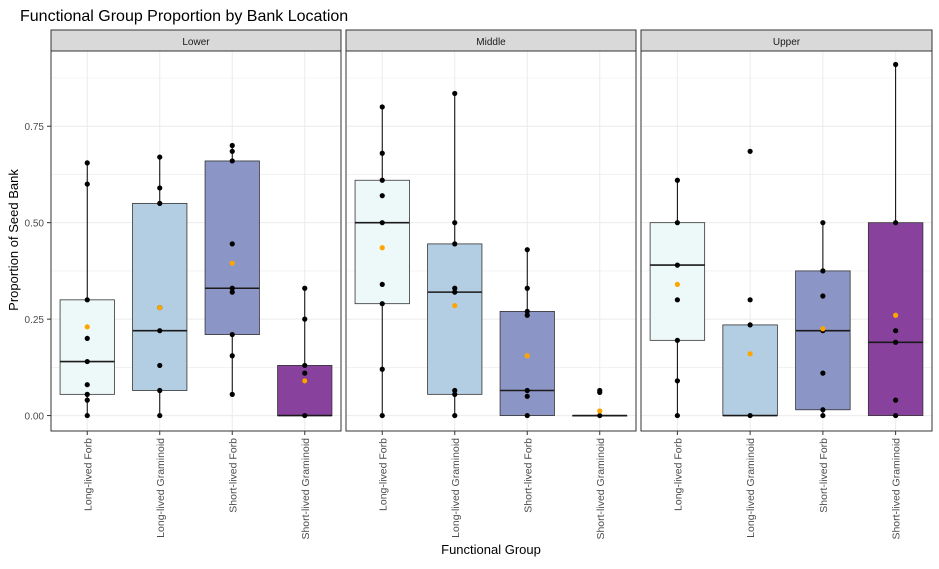 This screenshot has height=569, width=939. I want to click on panel-strip-label: Middle, so click(491, 42).